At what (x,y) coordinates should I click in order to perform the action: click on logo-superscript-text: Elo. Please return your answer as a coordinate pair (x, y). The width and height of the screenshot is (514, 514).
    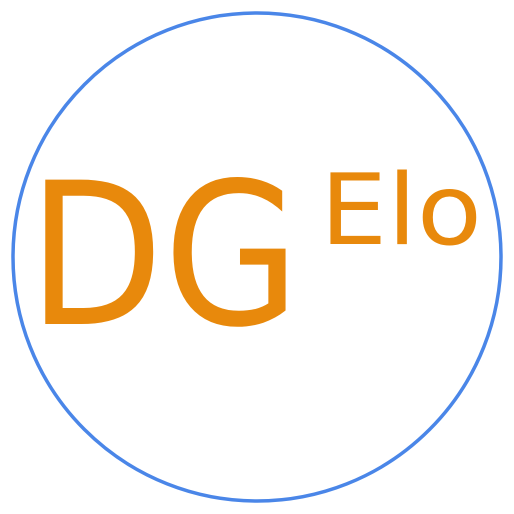
    Looking at the image, I should click on (401, 211).